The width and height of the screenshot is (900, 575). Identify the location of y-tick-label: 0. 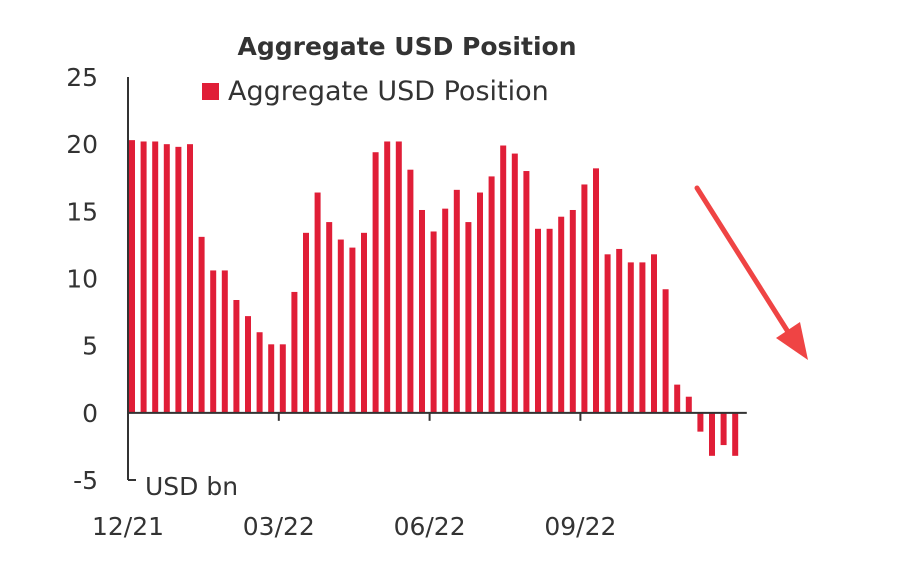
(90, 413).